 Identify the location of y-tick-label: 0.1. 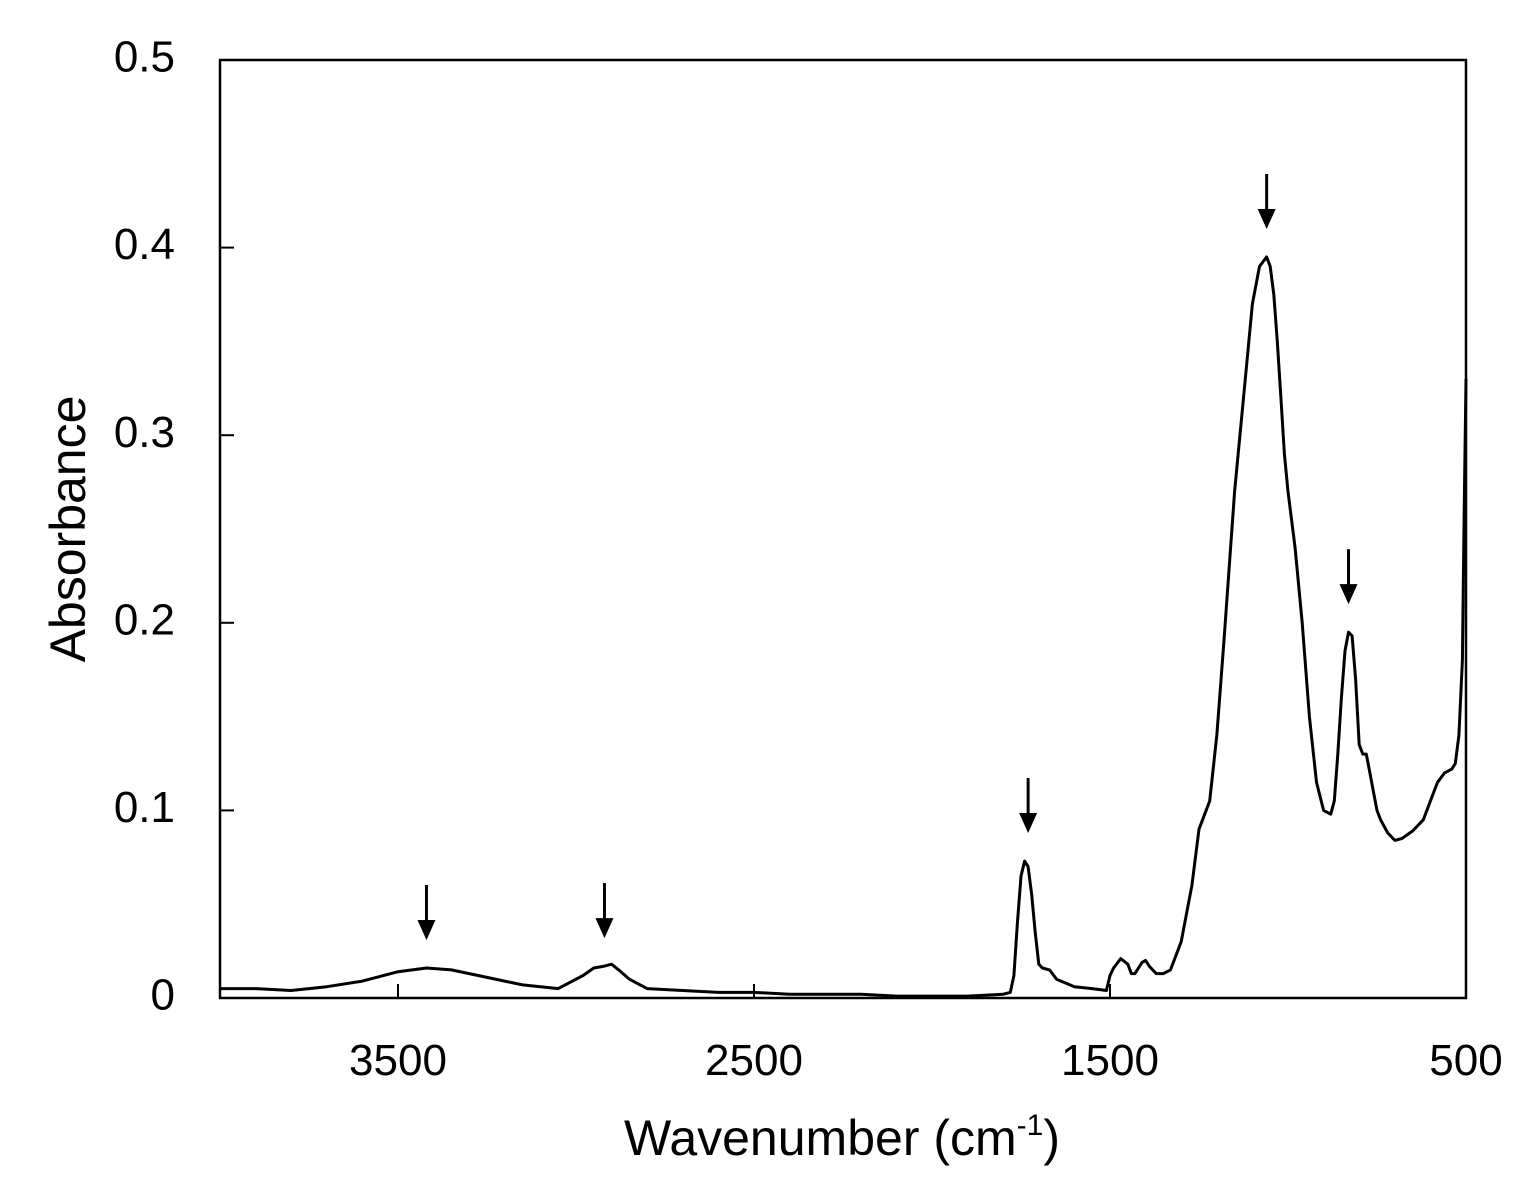
(144, 807).